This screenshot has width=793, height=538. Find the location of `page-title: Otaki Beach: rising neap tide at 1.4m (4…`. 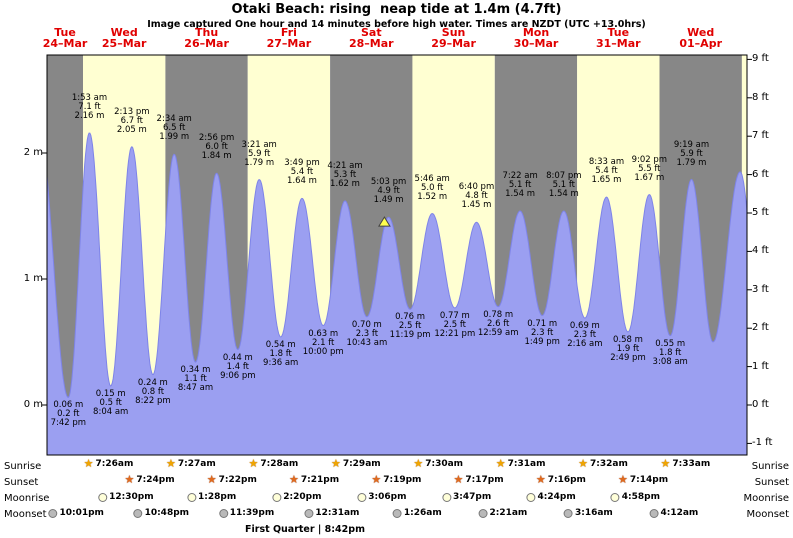

page-title: Otaki Beach: rising neap tide at 1.4m (4… is located at coordinates (396, 9).